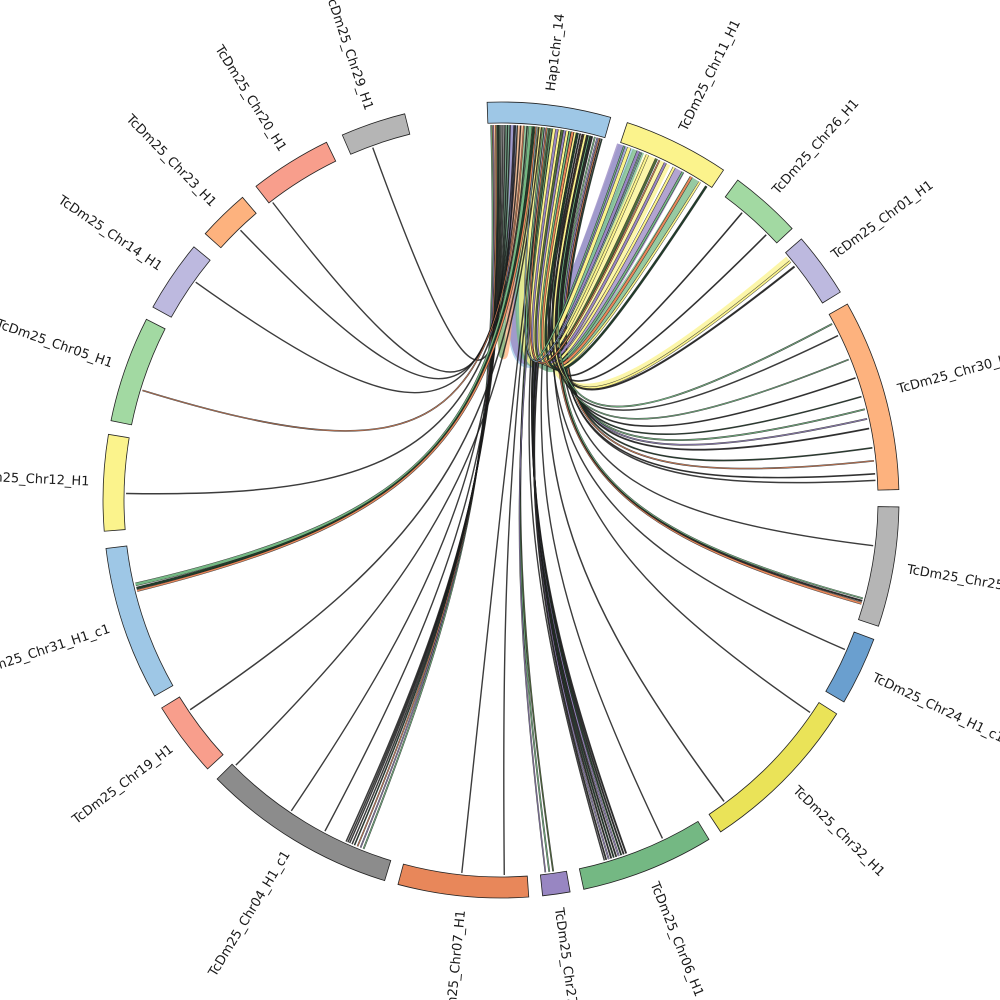  Describe the element at coordinates (349, 56) in the screenshot. I see `label-chr29: TcDm25_Chr29_H1` at that location.